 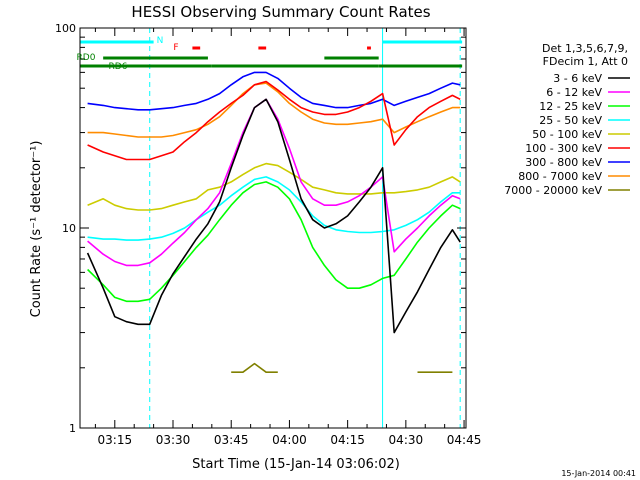 What do you see at coordinates (115, 440) in the screenshot?
I see `x-tick-label-0315: 03:15` at bounding box center [115, 440].